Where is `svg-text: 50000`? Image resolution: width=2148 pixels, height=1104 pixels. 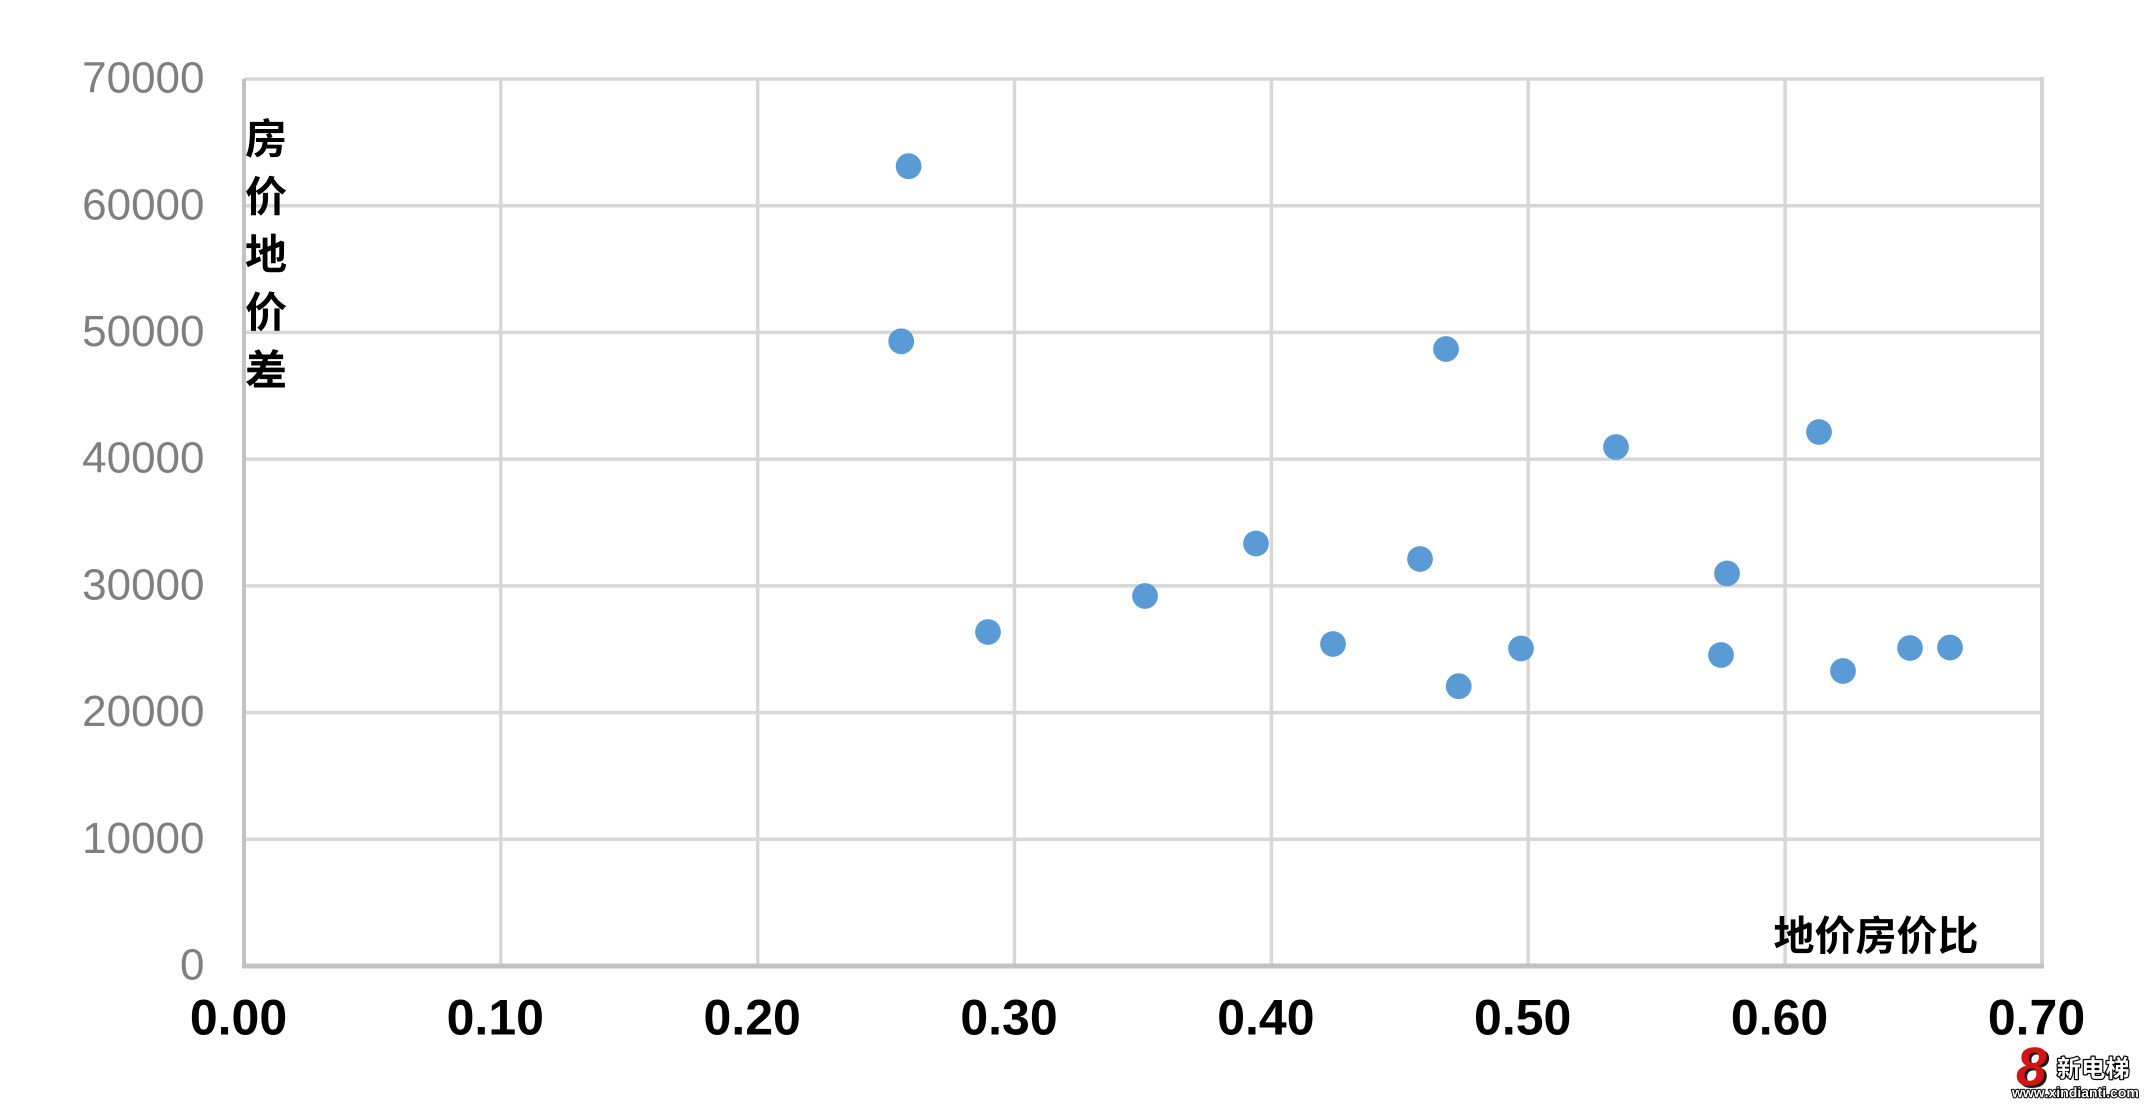
svg-text: 50000 is located at coordinates (143, 331).